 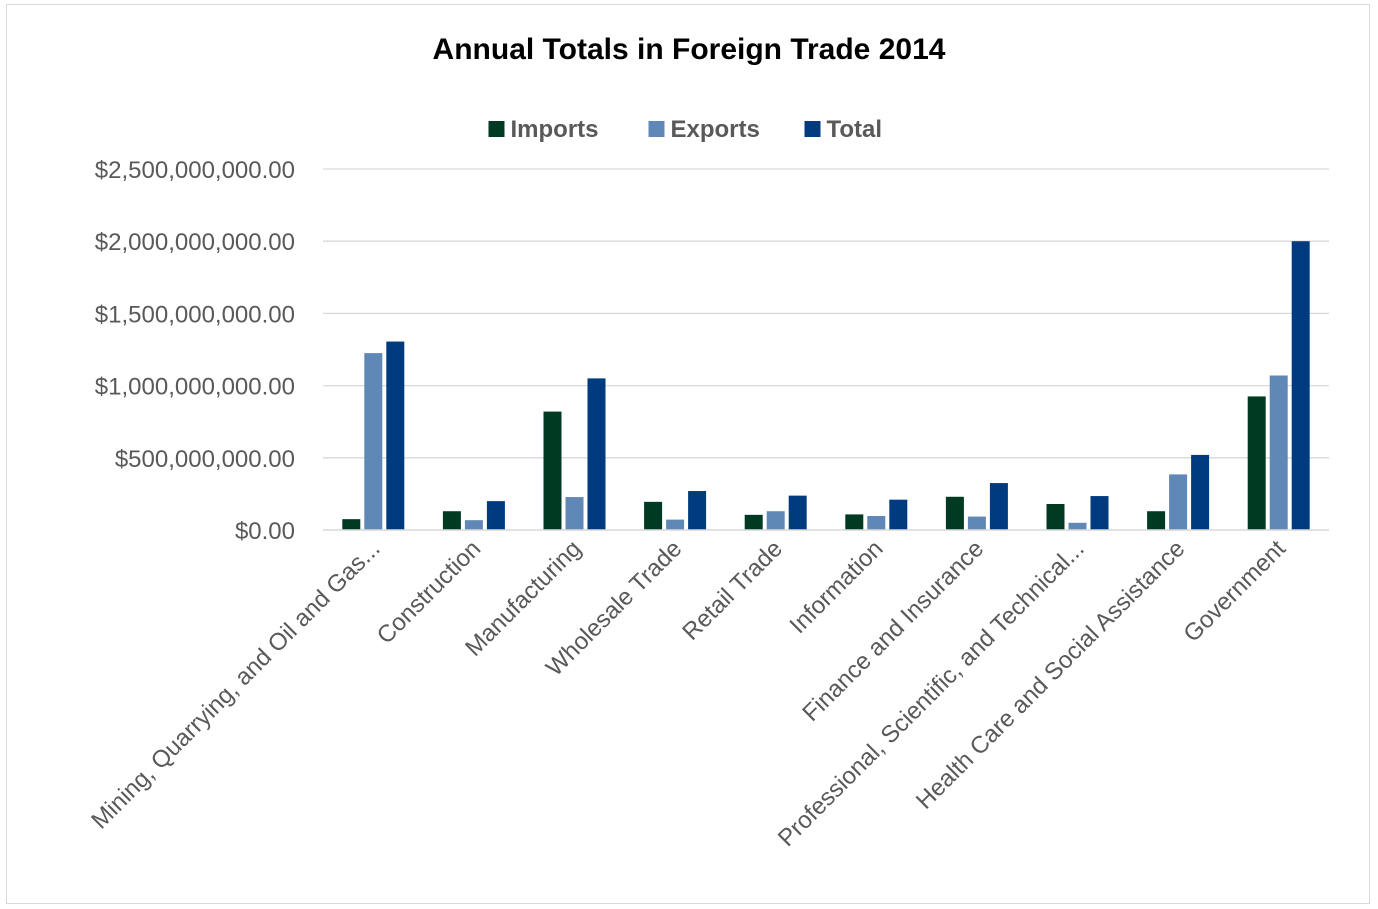 What do you see at coordinates (732, 590) in the screenshot?
I see `x-category-label: Retail Trade` at bounding box center [732, 590].